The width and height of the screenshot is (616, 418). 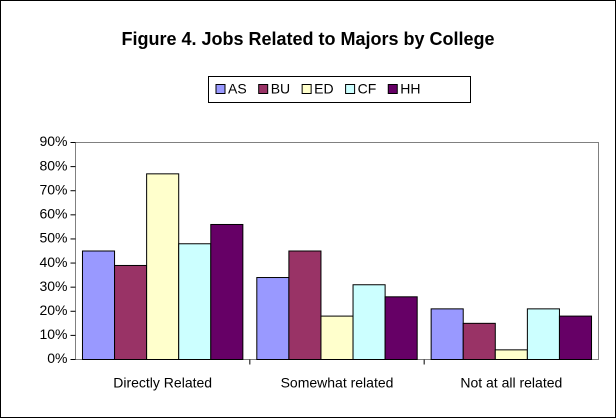 What do you see at coordinates (162, 383) in the screenshot?
I see `x-tick-label: Directly Related` at bounding box center [162, 383].